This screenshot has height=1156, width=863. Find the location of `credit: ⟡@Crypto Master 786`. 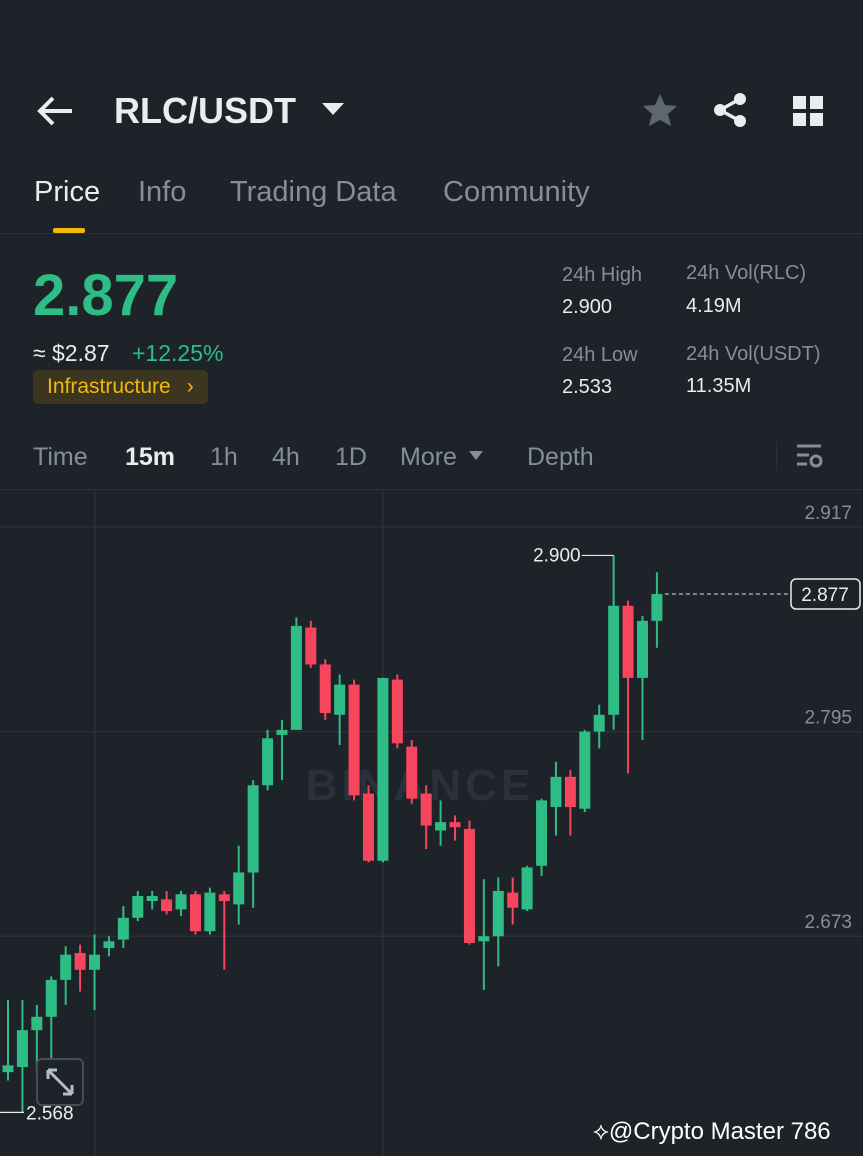

credit: ⟡@Crypto Master 786 is located at coordinates (712, 1131).